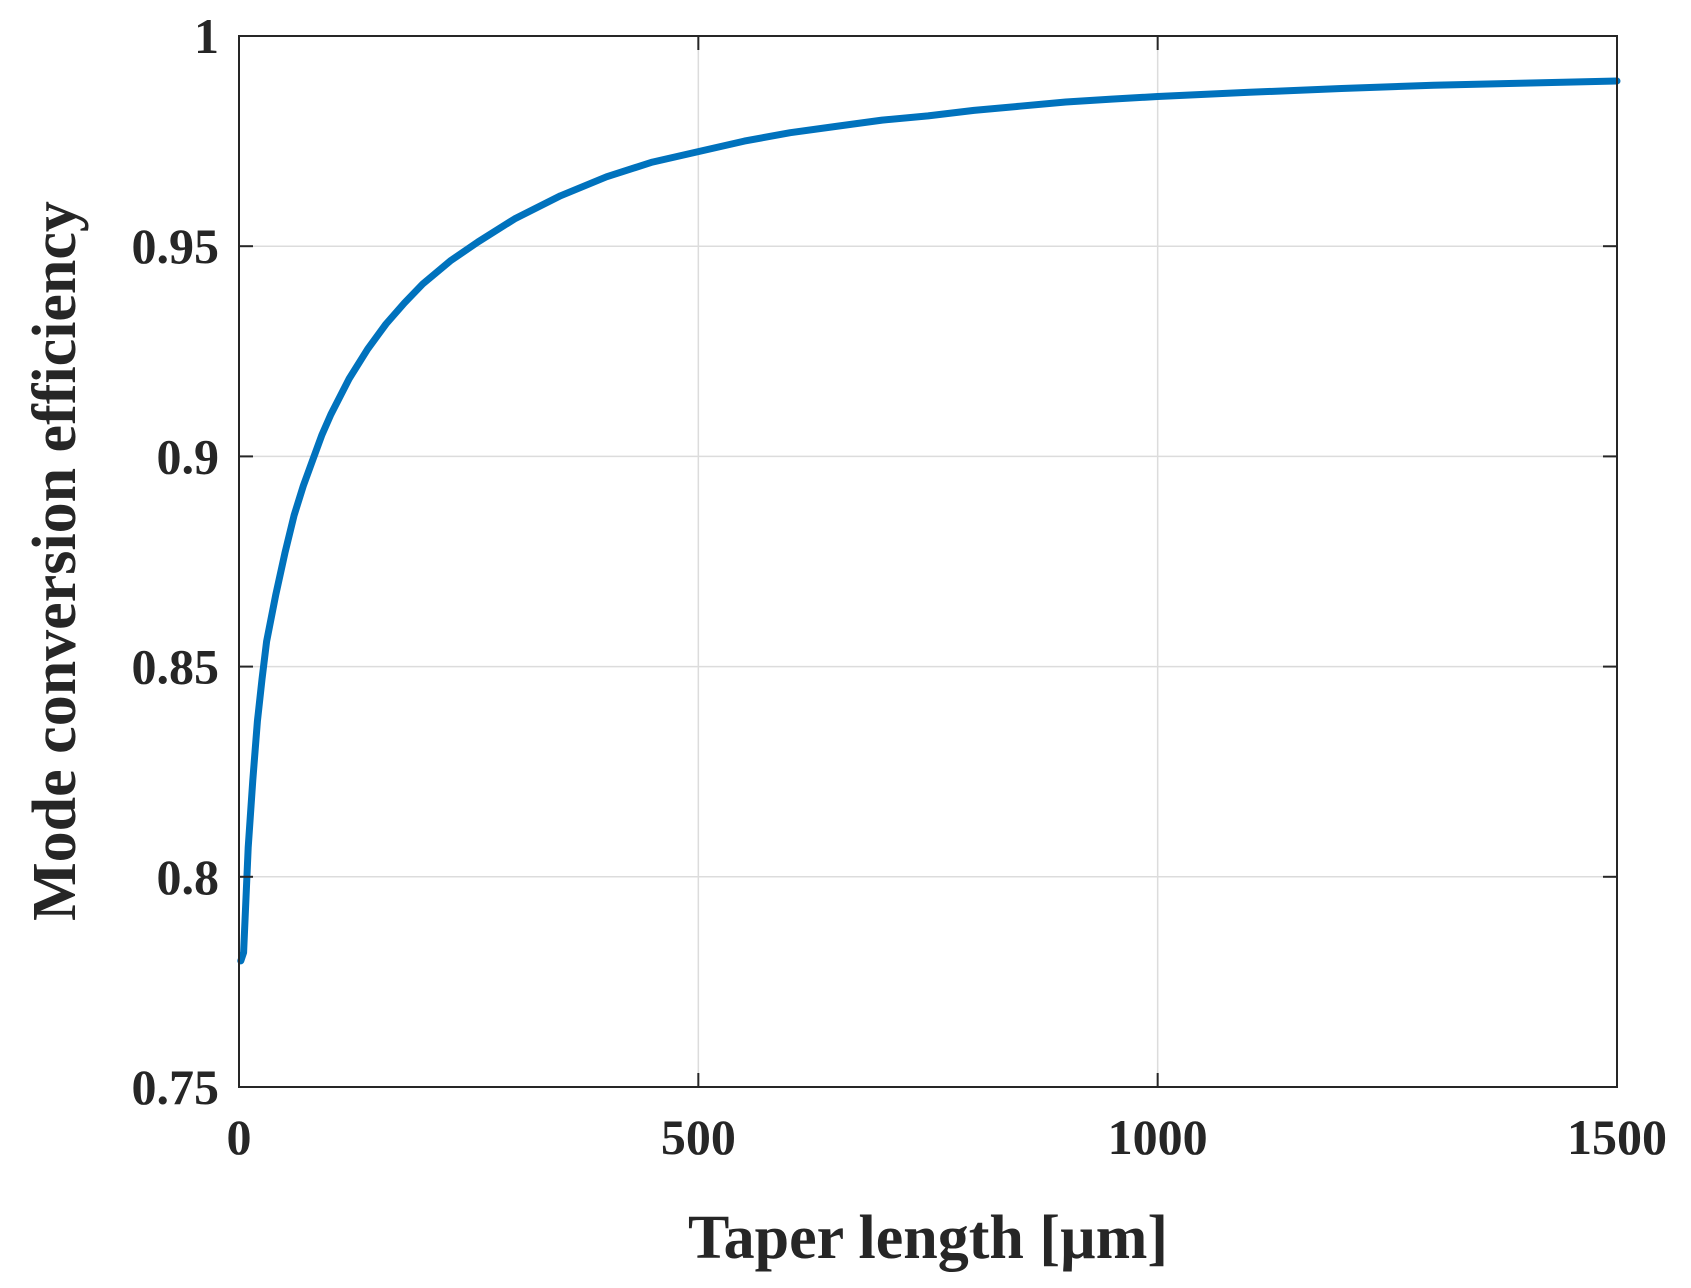 The width and height of the screenshot is (1691, 1288). What do you see at coordinates (947, 1137) in the screenshot?
I see `x-tick-labels: 0 500 1000 1500` at bounding box center [947, 1137].